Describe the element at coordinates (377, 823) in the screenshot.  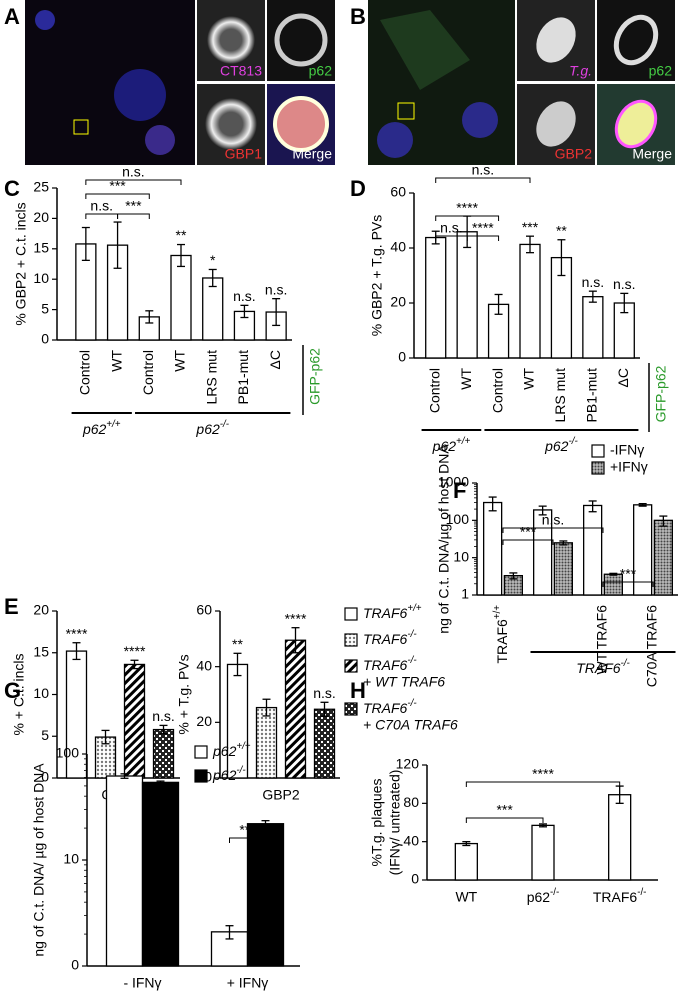
I see `y-axis-label: %T.g. plaques` at that location.